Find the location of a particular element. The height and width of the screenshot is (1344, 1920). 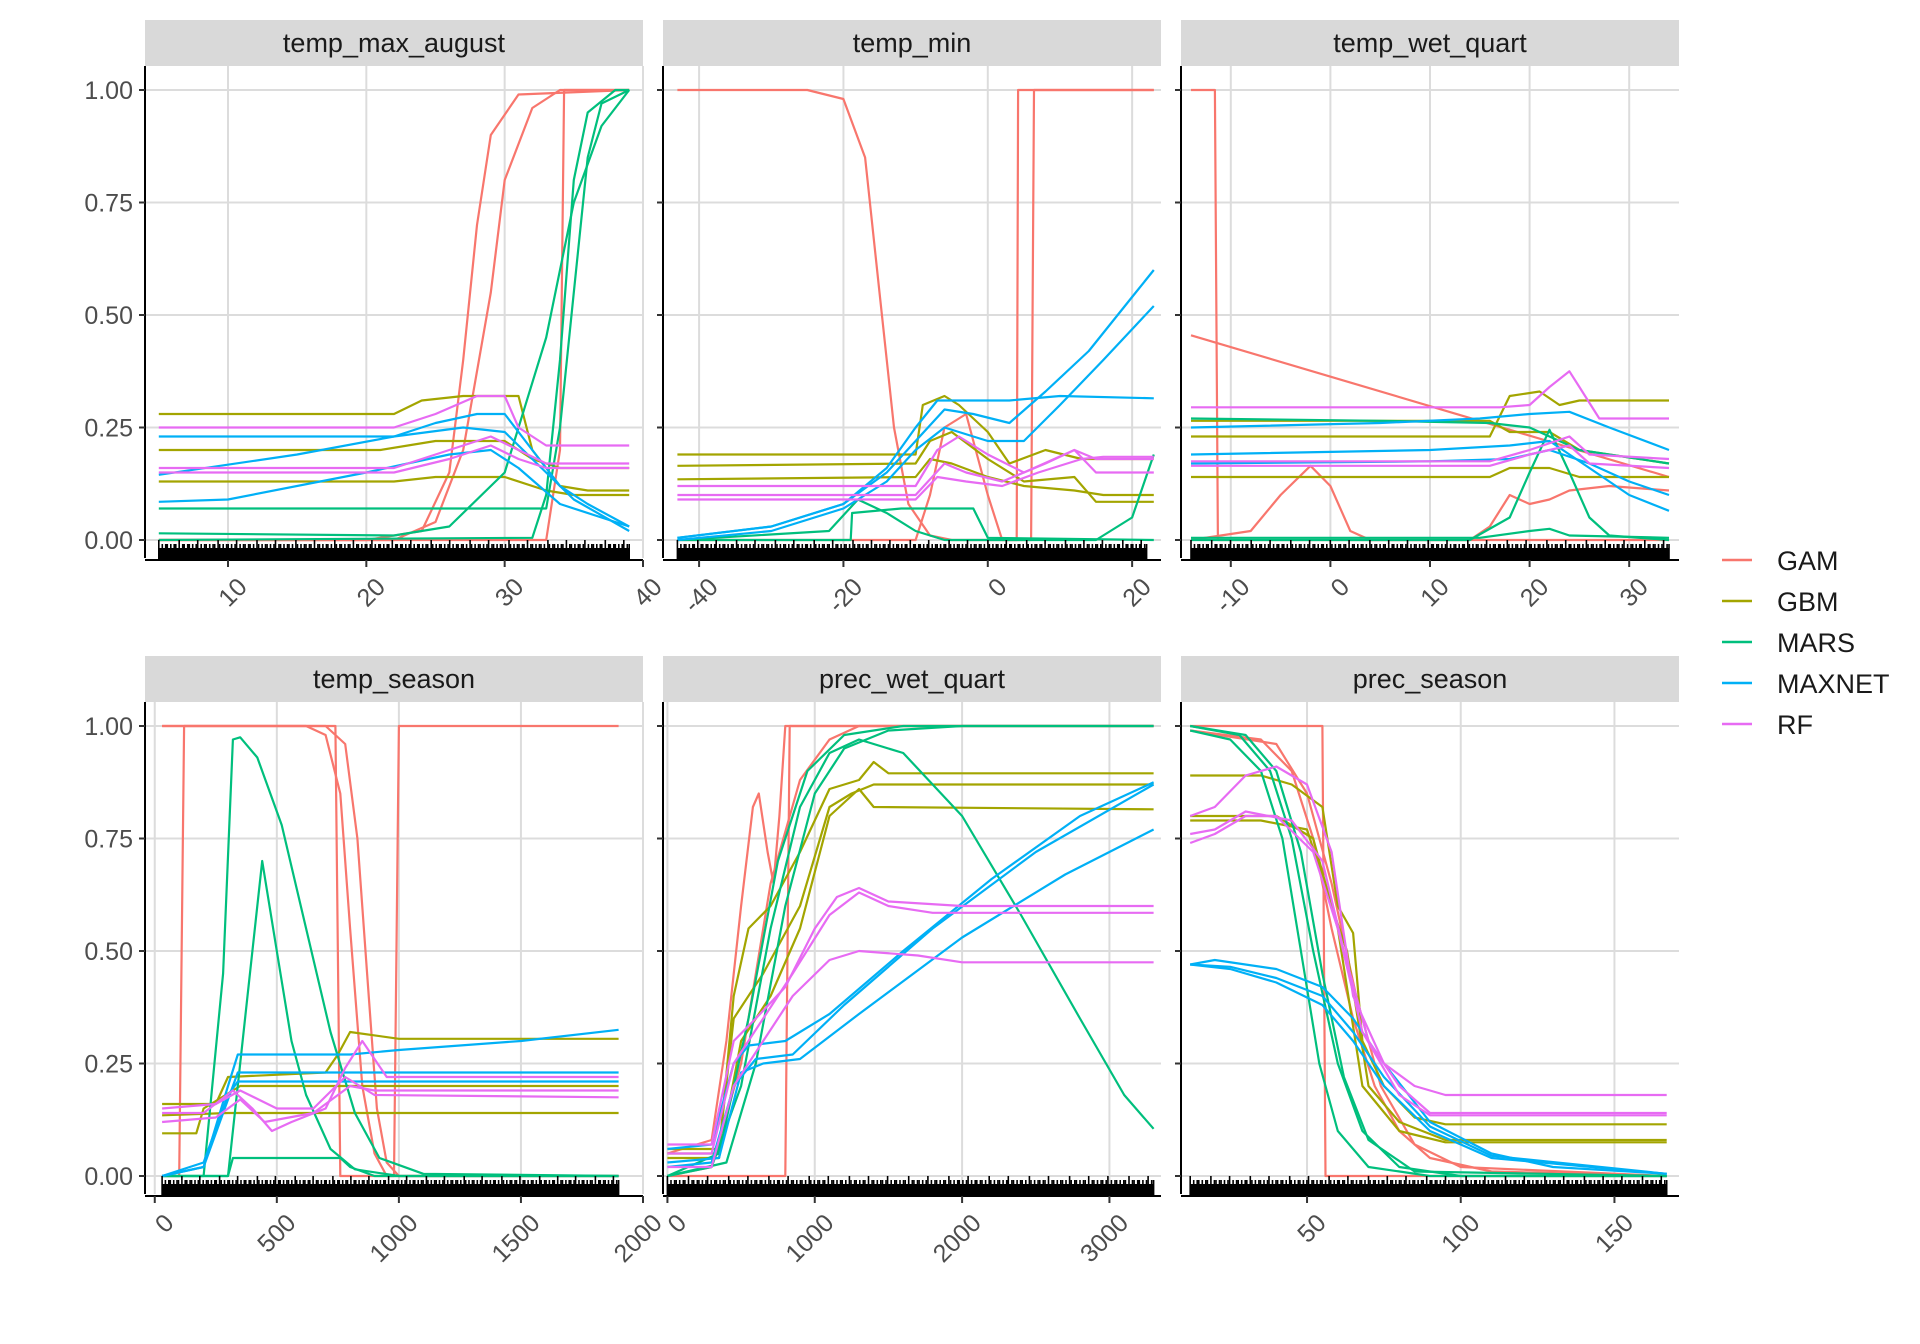

legend-label: MARS is located at coordinates (1816, 643).